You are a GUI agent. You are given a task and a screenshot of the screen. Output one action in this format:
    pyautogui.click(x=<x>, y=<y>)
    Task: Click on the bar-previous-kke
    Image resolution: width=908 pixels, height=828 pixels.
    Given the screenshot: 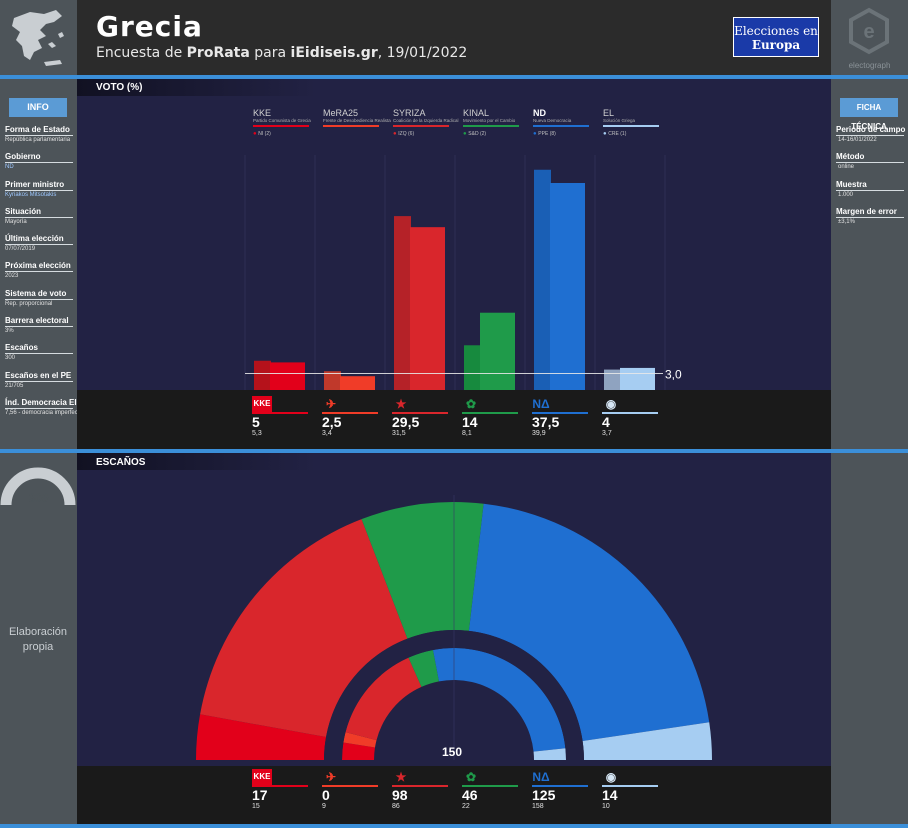 What is the action you would take?
    pyautogui.click(x=262, y=375)
    